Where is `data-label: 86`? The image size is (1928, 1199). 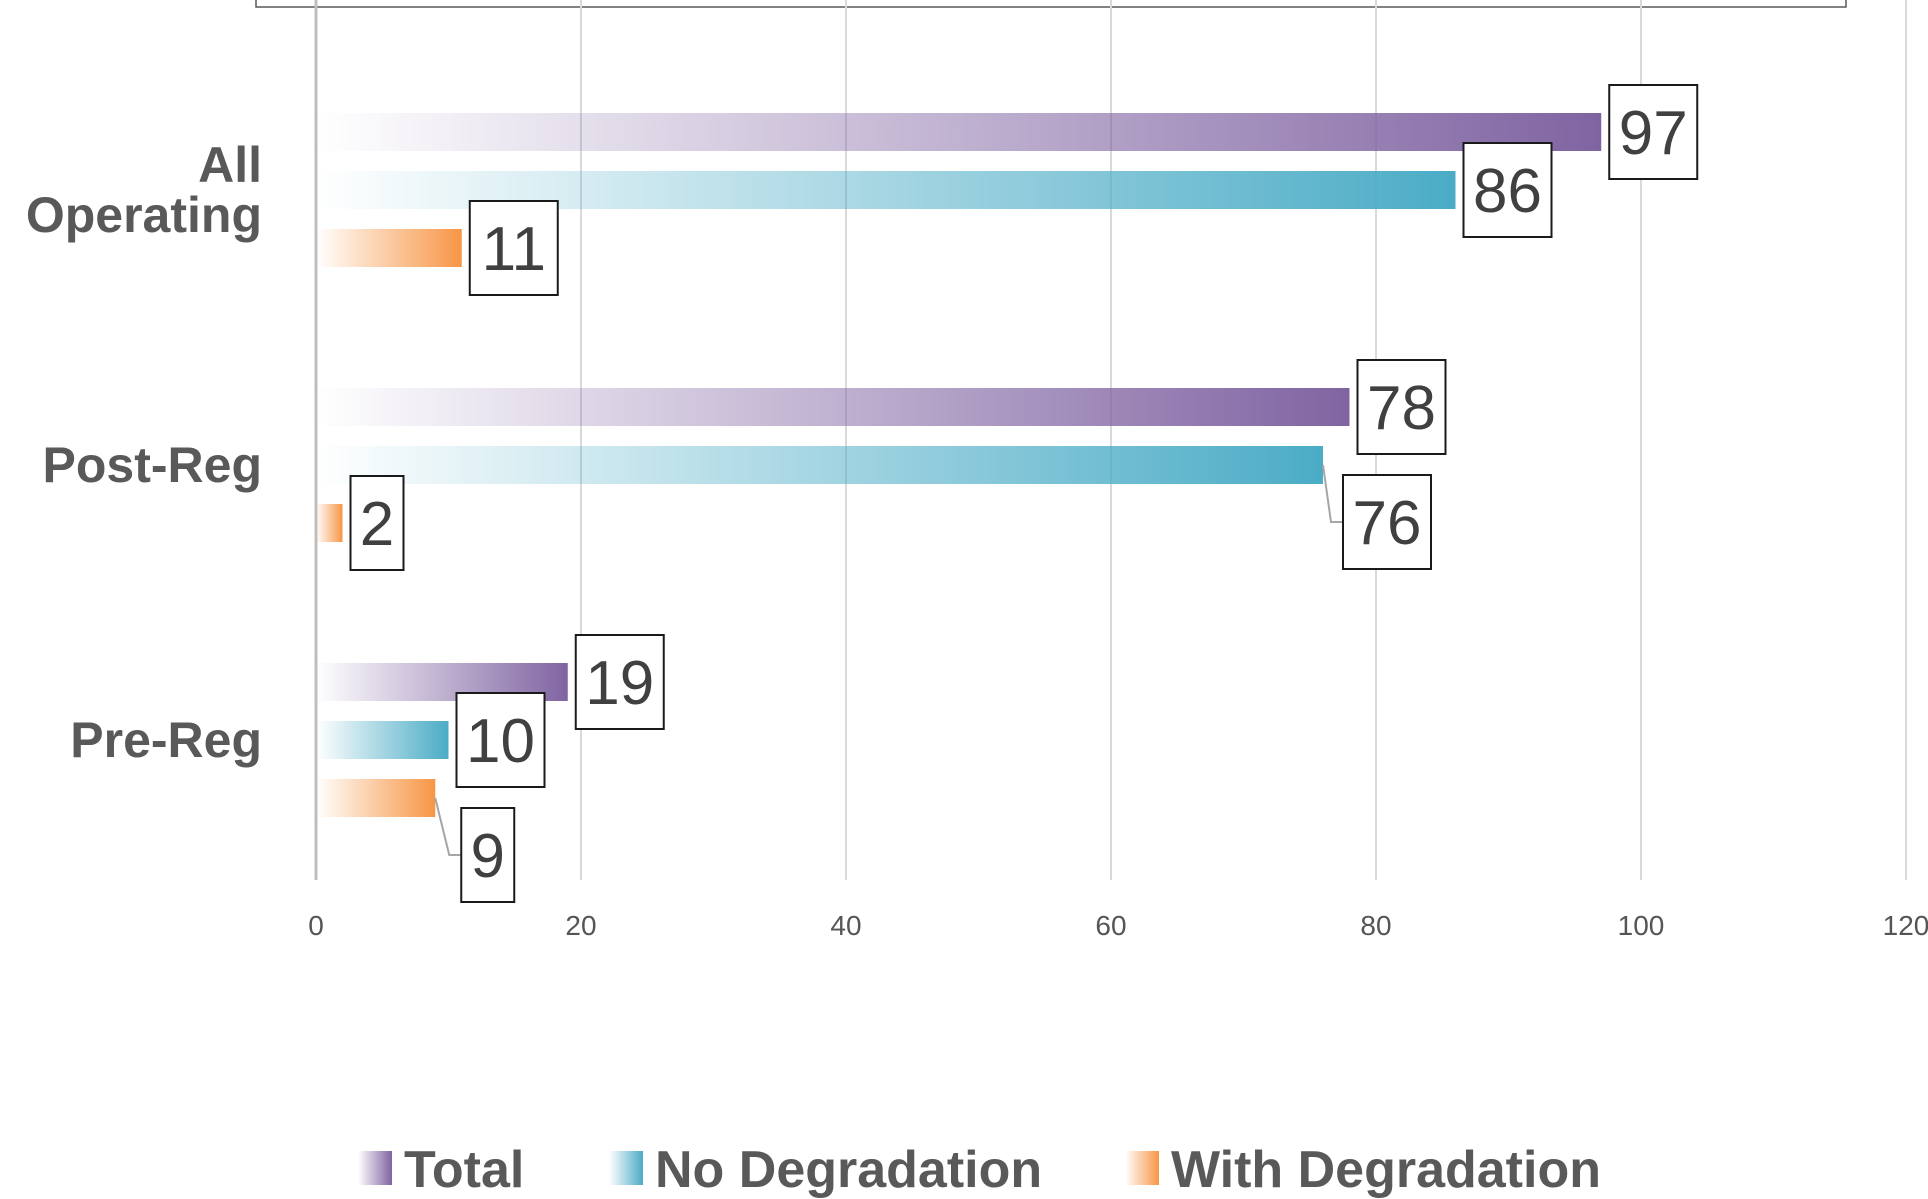 data-label: 86 is located at coordinates (1507, 190).